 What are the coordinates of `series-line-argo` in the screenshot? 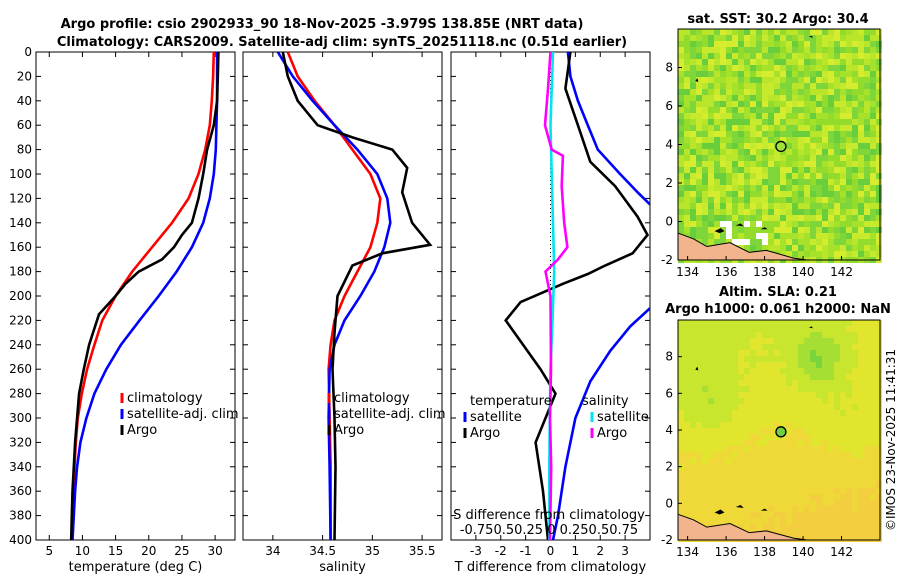 It's located at (357, 296).